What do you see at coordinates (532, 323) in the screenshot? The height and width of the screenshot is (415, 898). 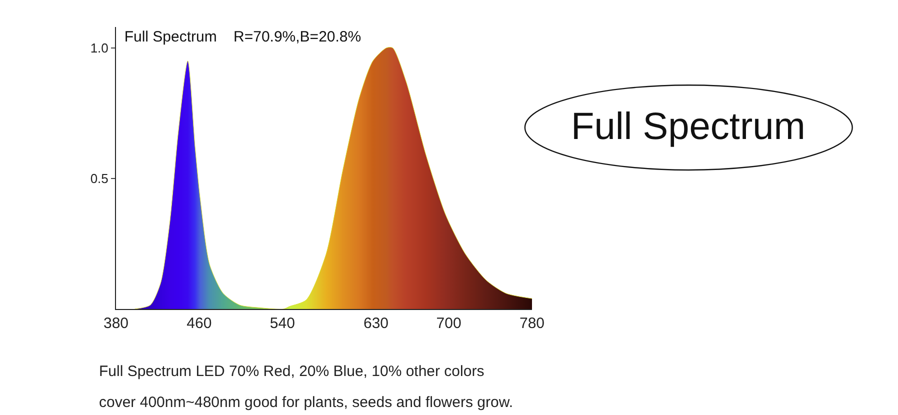 I see `x-tick-label: 780` at bounding box center [532, 323].